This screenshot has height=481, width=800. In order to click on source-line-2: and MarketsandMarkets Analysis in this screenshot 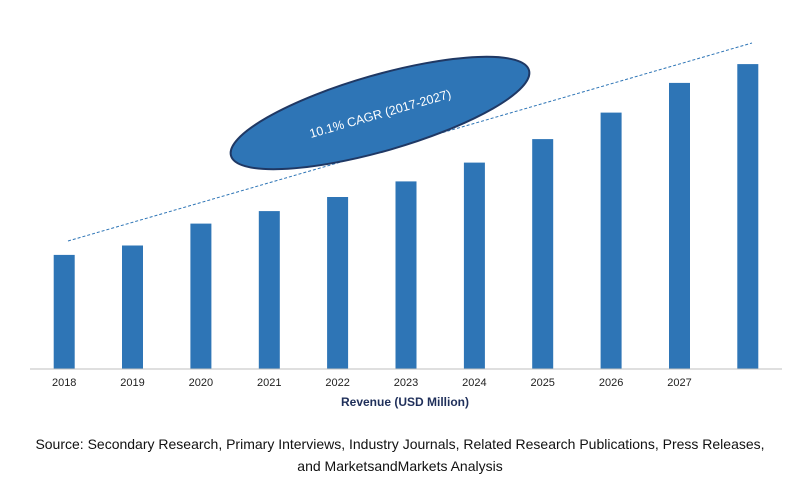, I will do `click(400, 466)`.